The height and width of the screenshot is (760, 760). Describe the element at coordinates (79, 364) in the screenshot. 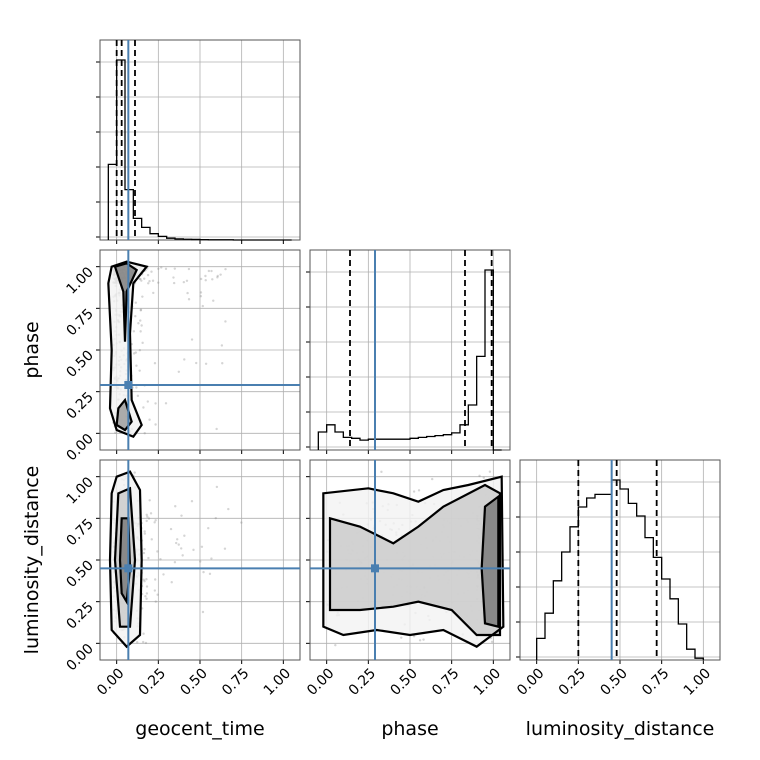

I see `tick-label-y: 0.50` at that location.